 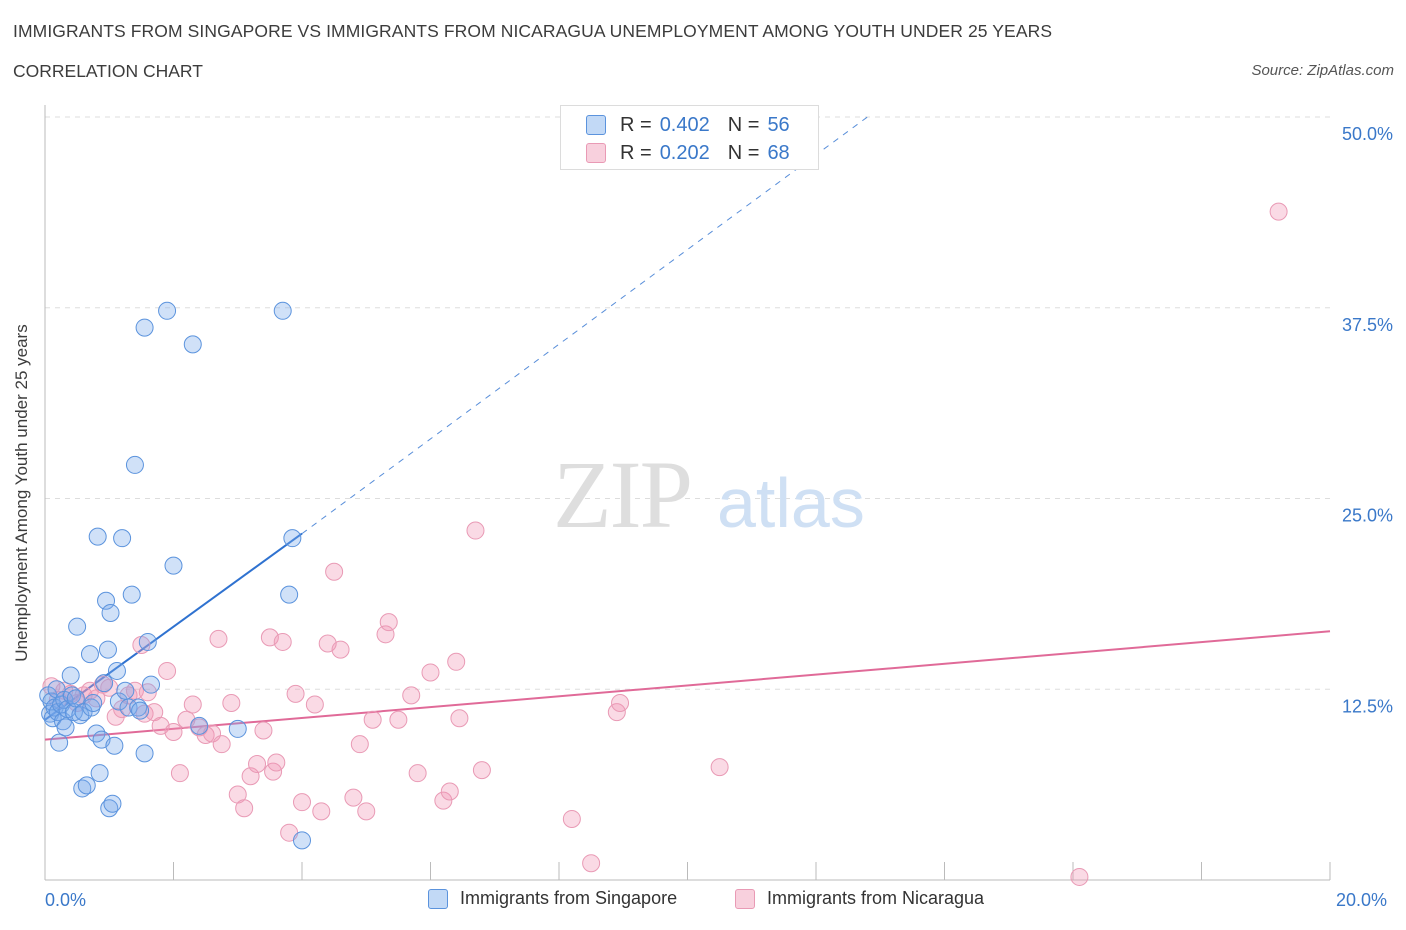 I want to click on y-tick-label: 12.5%, so click(x=1367, y=706).